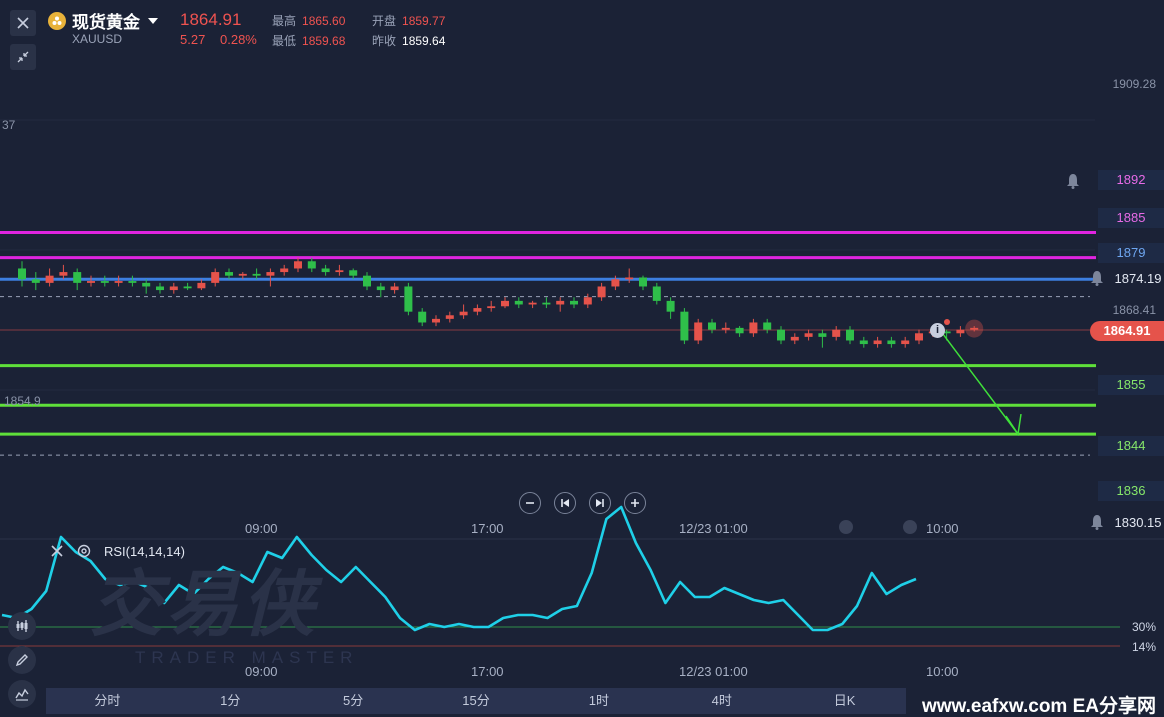  What do you see at coordinates (600, 503) in the screenshot?
I see `jump-end-button` at bounding box center [600, 503].